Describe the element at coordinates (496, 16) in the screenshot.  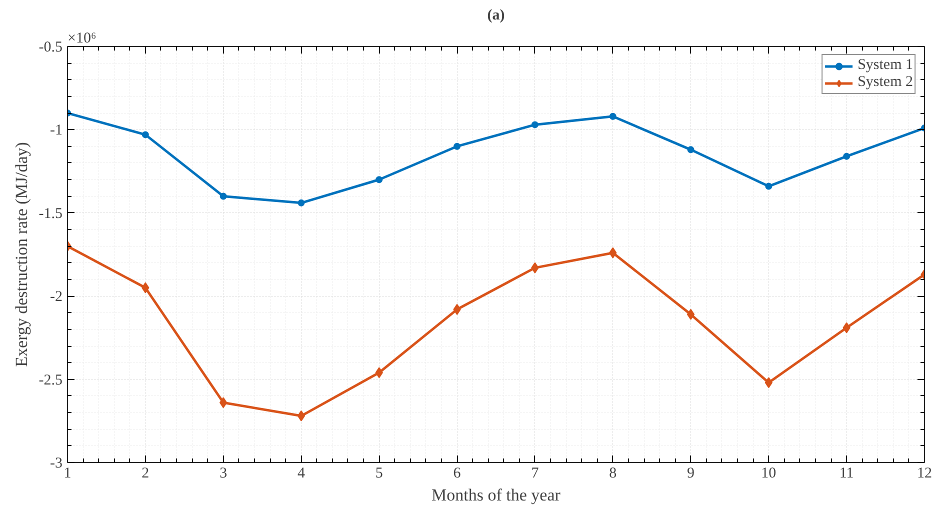
I see `chart-title: (a)` at that location.